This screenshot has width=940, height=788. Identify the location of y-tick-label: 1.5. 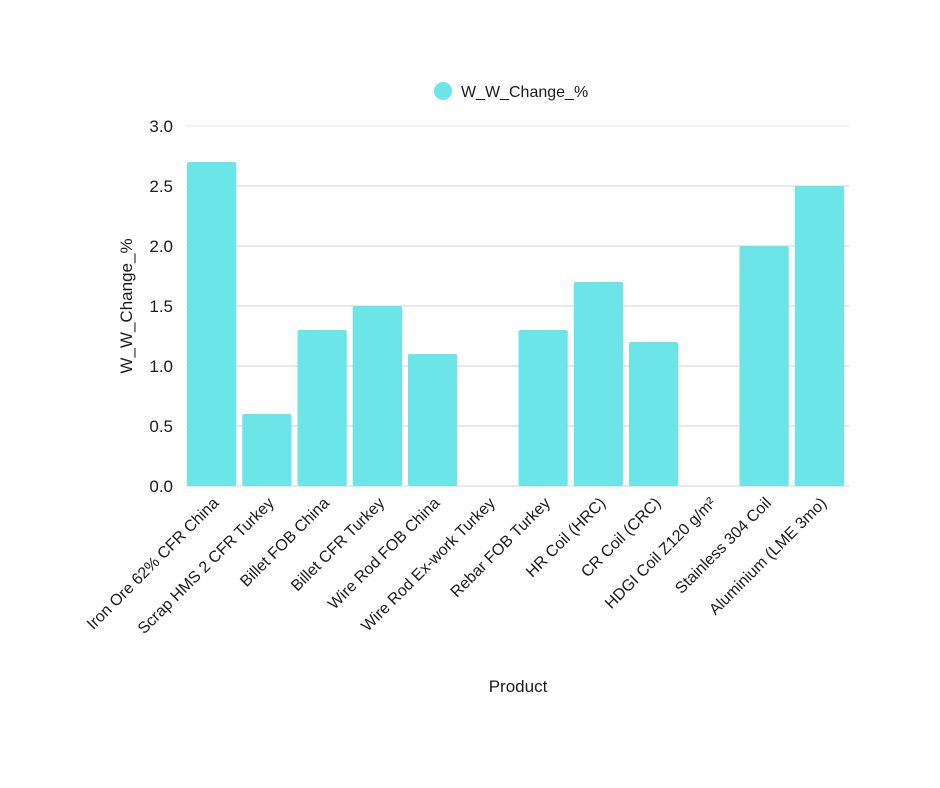
(161, 306).